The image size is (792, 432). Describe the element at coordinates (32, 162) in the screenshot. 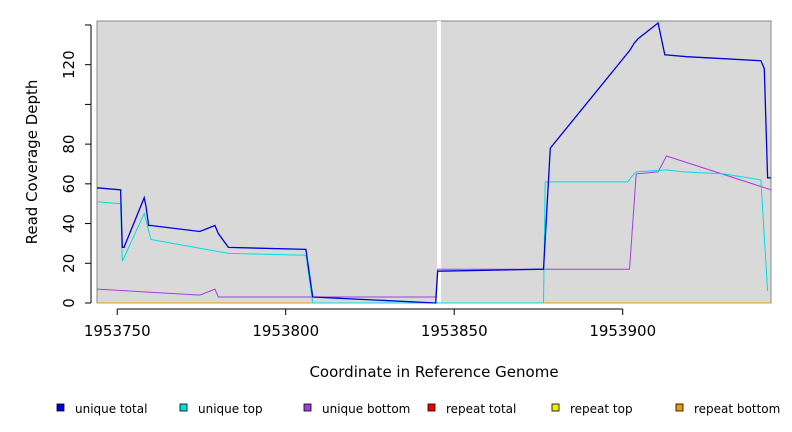

I see `y-axis-title: Read Coverage Depth` at that location.